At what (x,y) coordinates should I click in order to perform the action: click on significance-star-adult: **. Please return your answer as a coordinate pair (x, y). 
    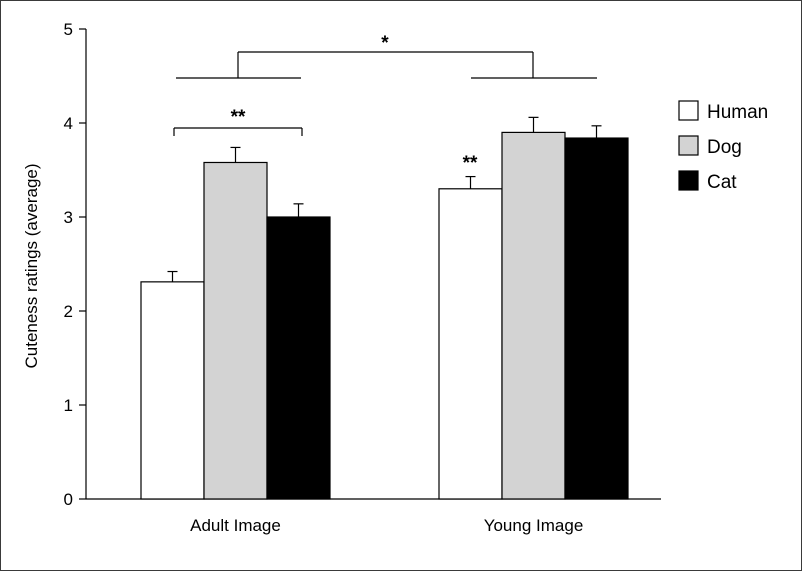
    Looking at the image, I should click on (238, 117).